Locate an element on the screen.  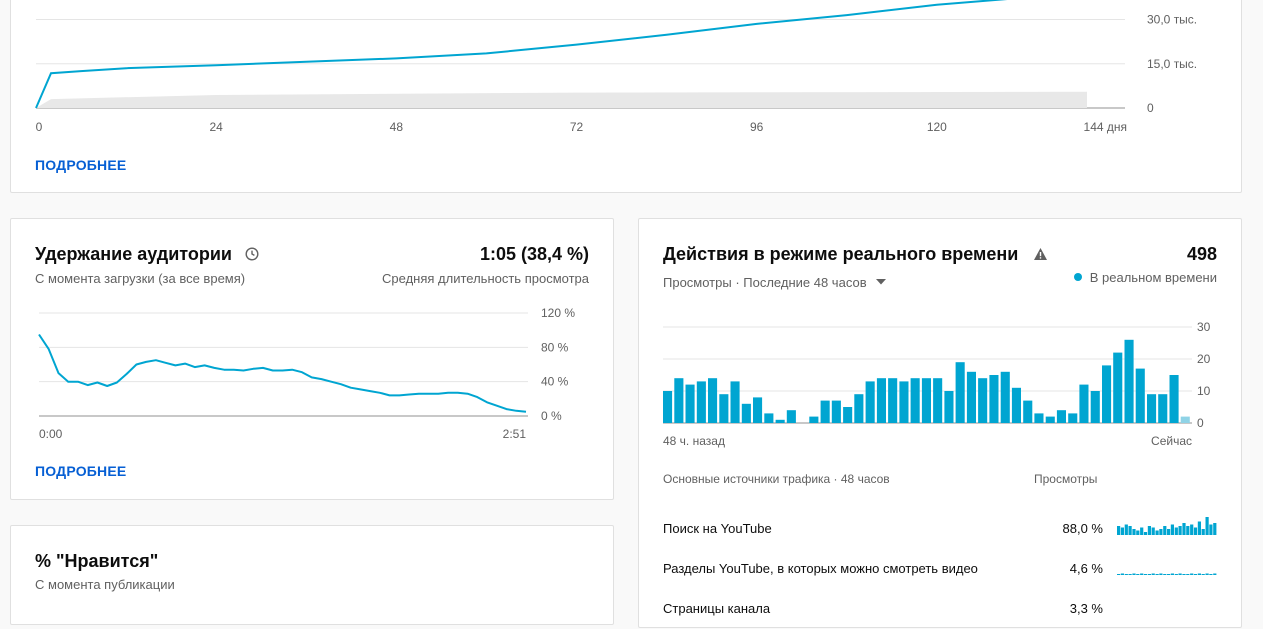
traffic-source-name: Страницы канала is located at coordinates (717, 608).